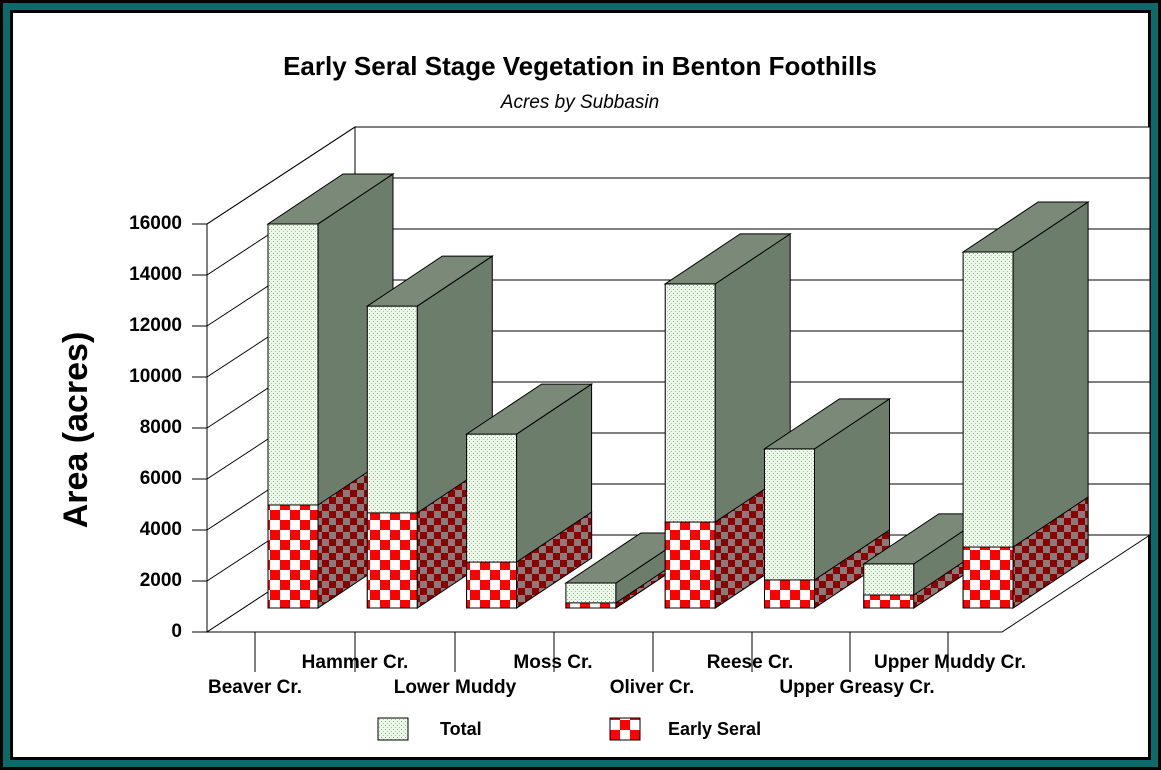 The height and width of the screenshot is (770, 1161). I want to click on x-tick-label: Beaver Cr., so click(255, 687).